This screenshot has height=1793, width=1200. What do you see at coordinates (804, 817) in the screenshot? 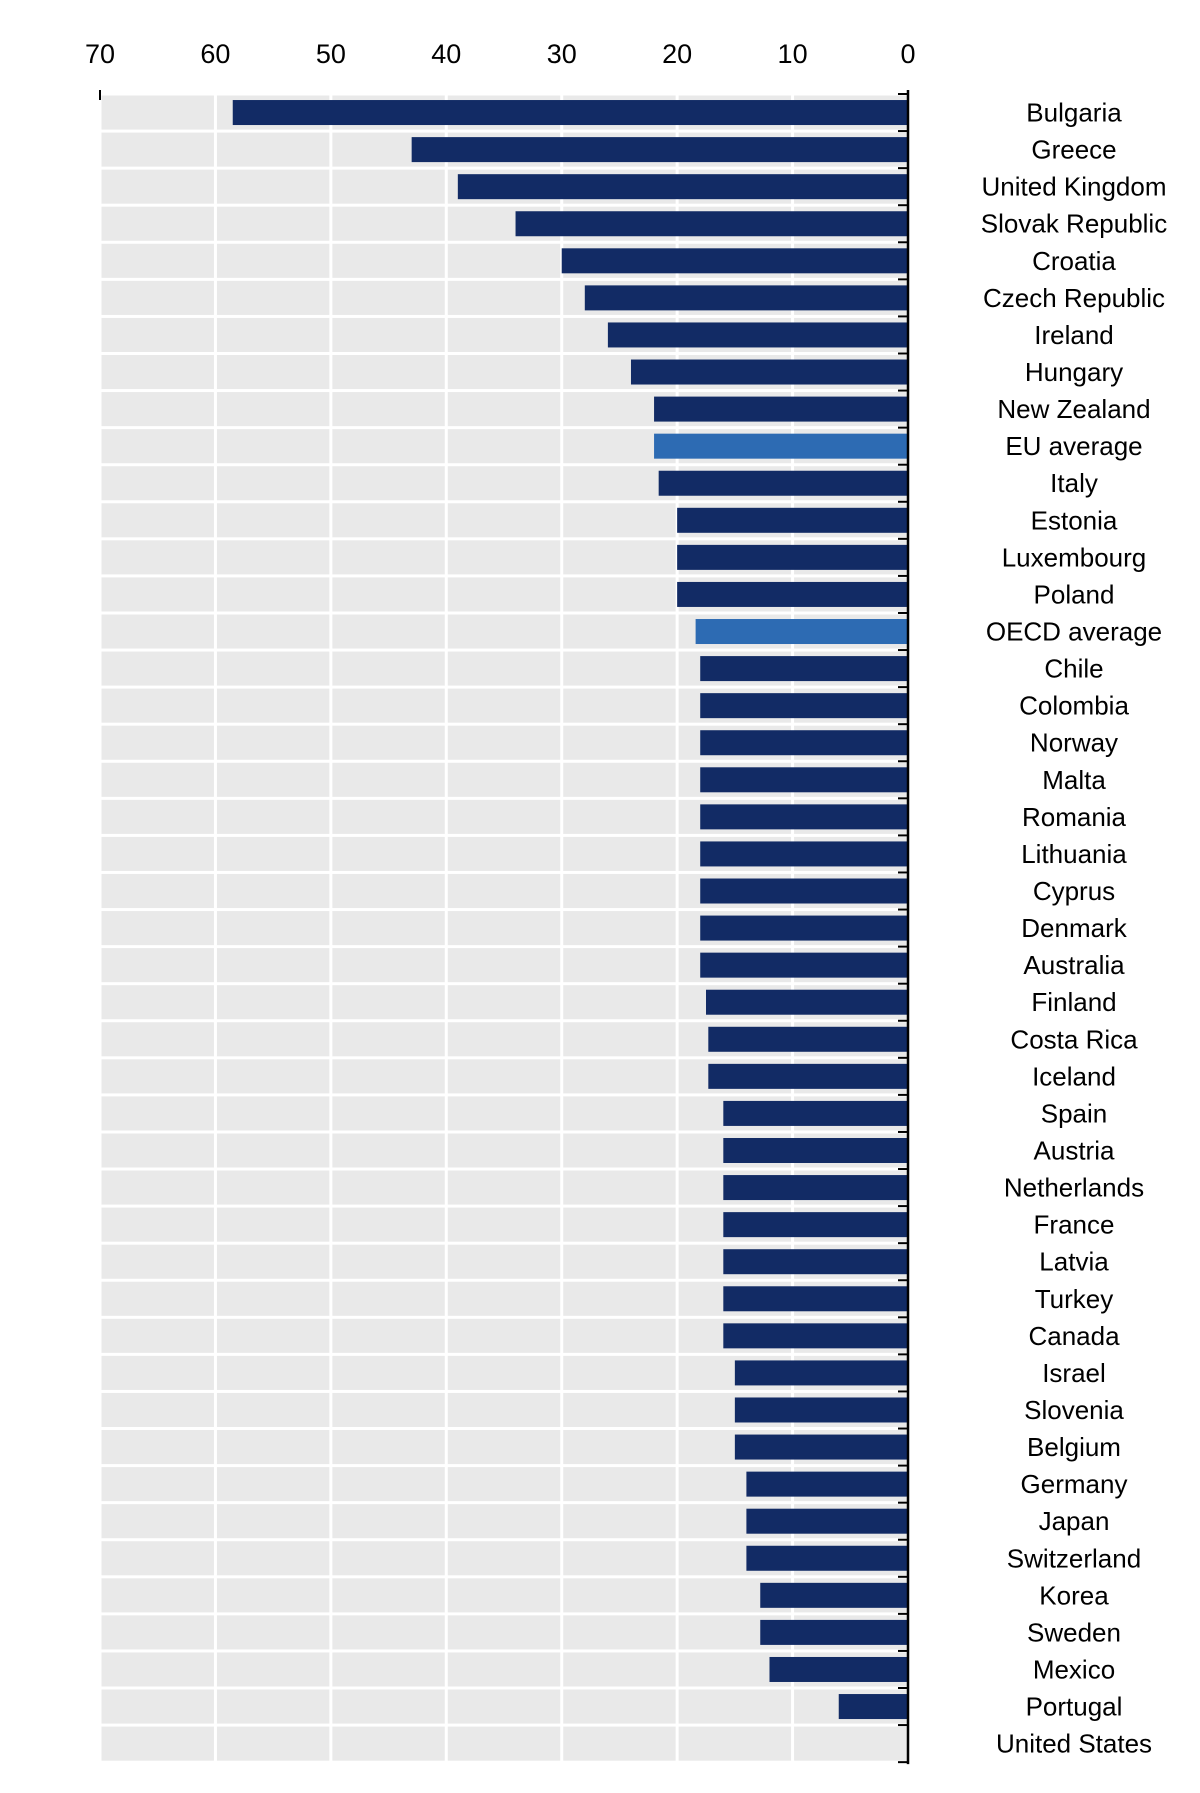
I see `bar-romania` at bounding box center [804, 817].